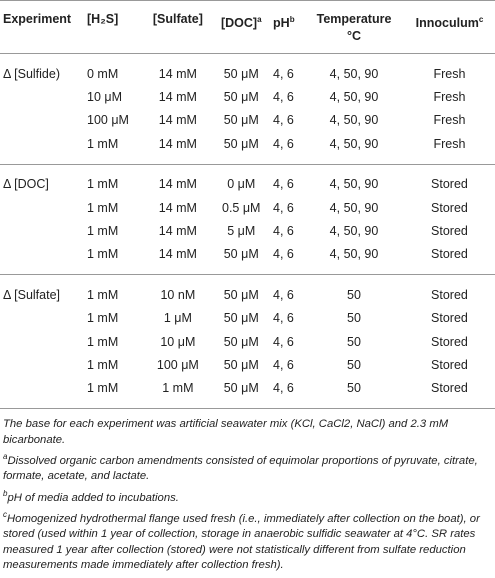  What do you see at coordinates (177, 318) in the screenshot?
I see `table-cell: 1 μM` at bounding box center [177, 318].